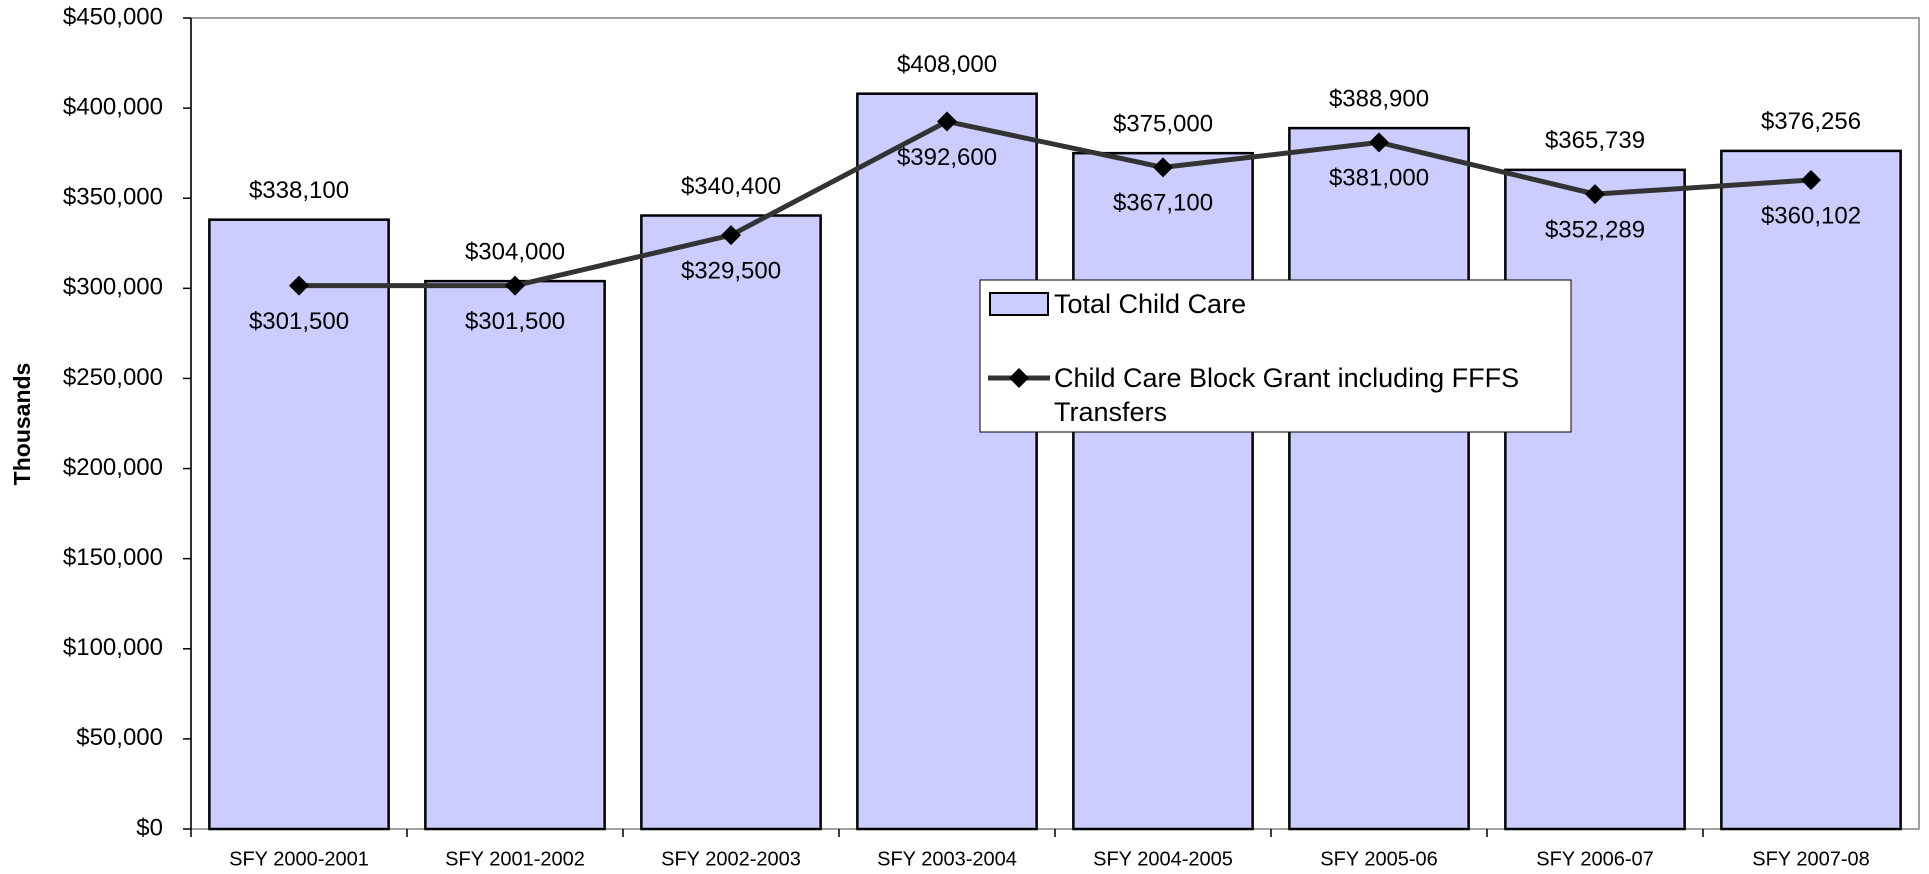 The height and width of the screenshot is (874, 1929). I want to click on x-tick-label: SFY 2001-2002, so click(515, 859).